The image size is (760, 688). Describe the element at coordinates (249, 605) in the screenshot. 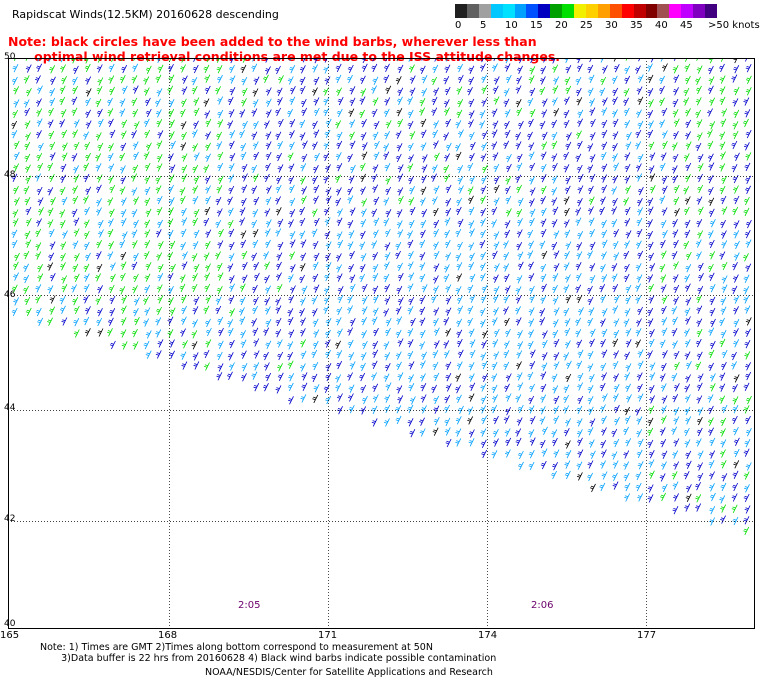

I see `time-label: 2:05` at that location.